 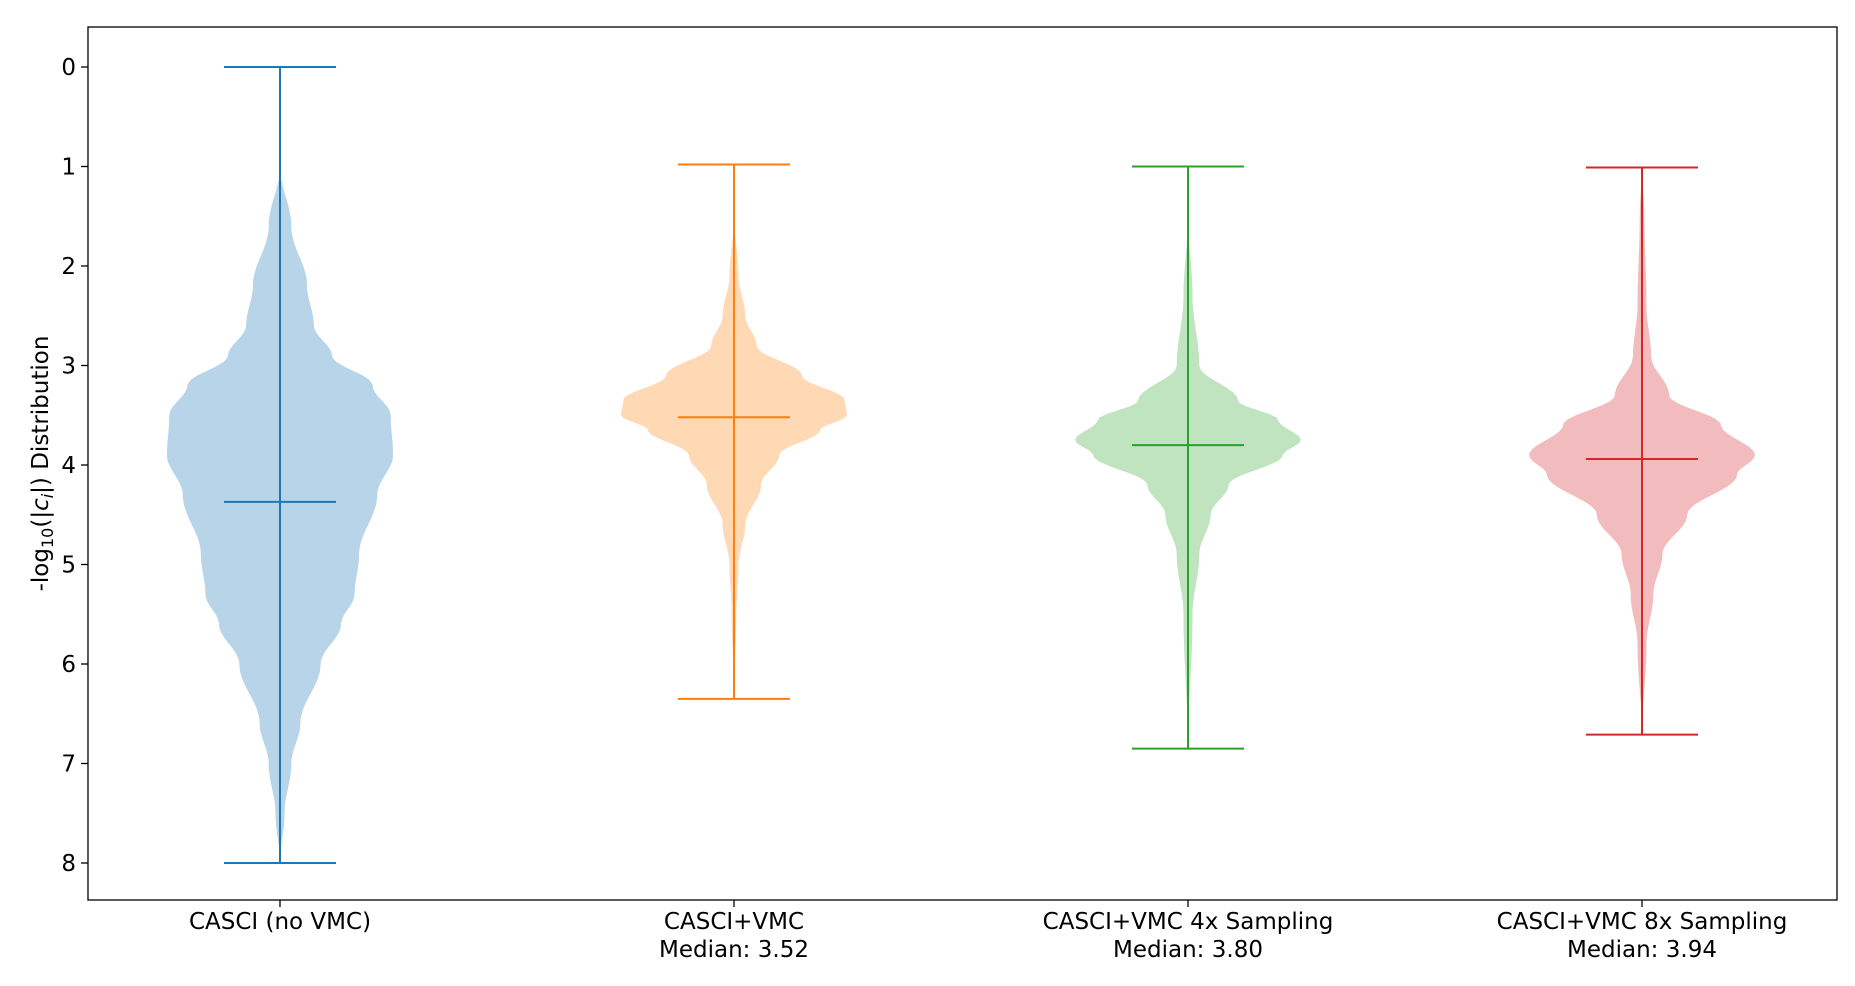 I want to click on y-tick-label: 8, so click(x=68, y=864).